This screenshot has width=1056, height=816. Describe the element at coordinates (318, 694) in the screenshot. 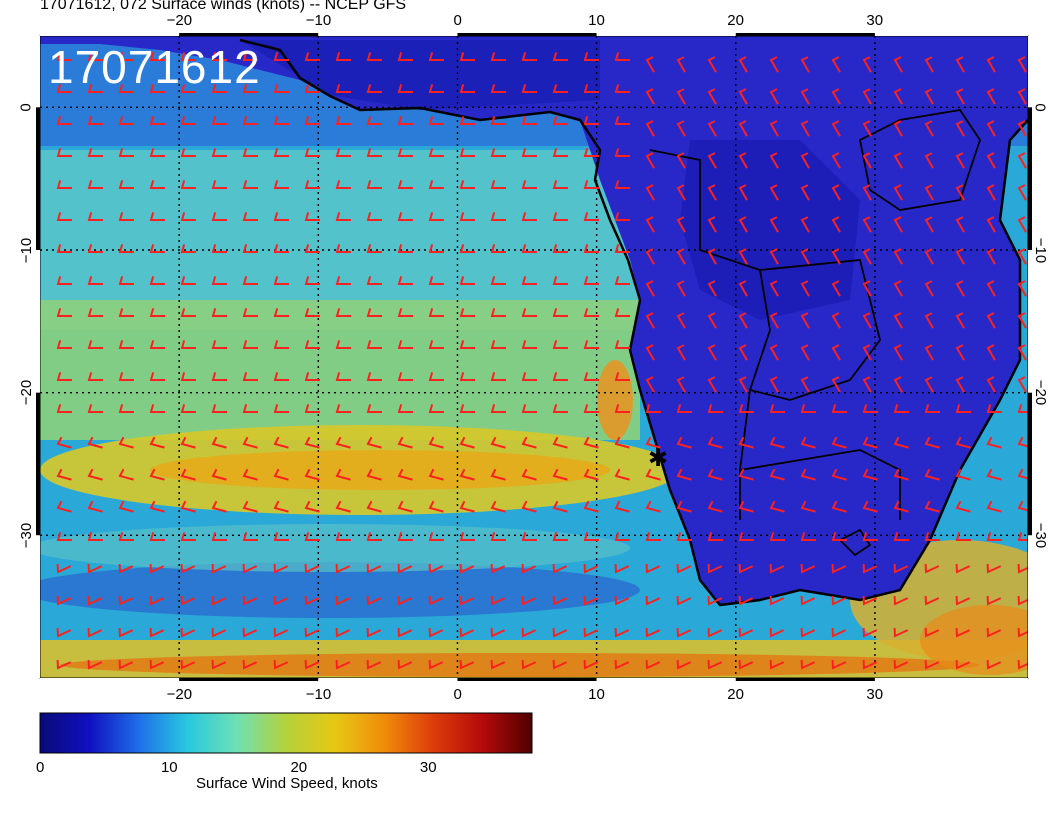

I see `lon-tick-label-bottom: −10` at that location.